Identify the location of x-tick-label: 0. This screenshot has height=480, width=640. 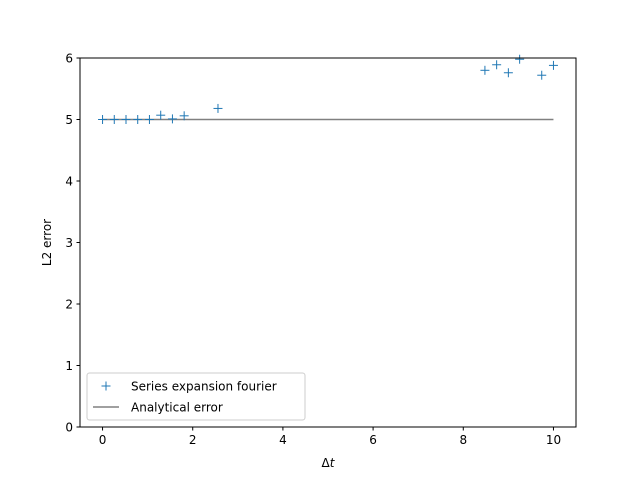
(103, 440).